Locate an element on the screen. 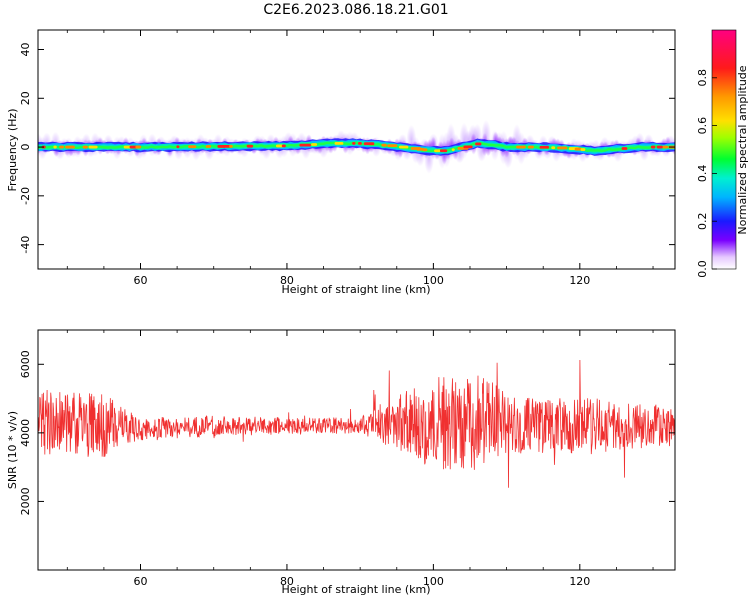  spectrogram-ridge is located at coordinates (356, 146).